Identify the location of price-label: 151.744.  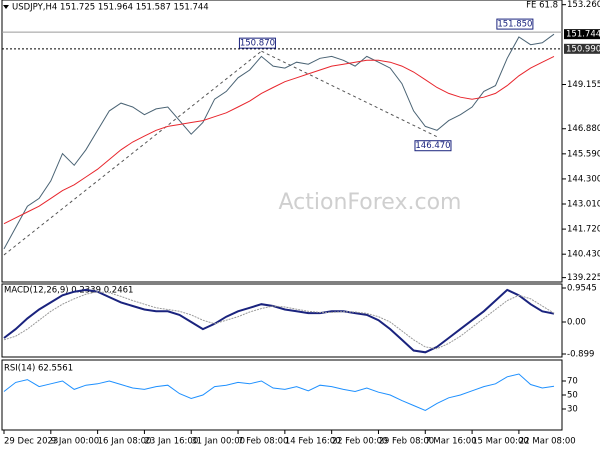
(583, 35).